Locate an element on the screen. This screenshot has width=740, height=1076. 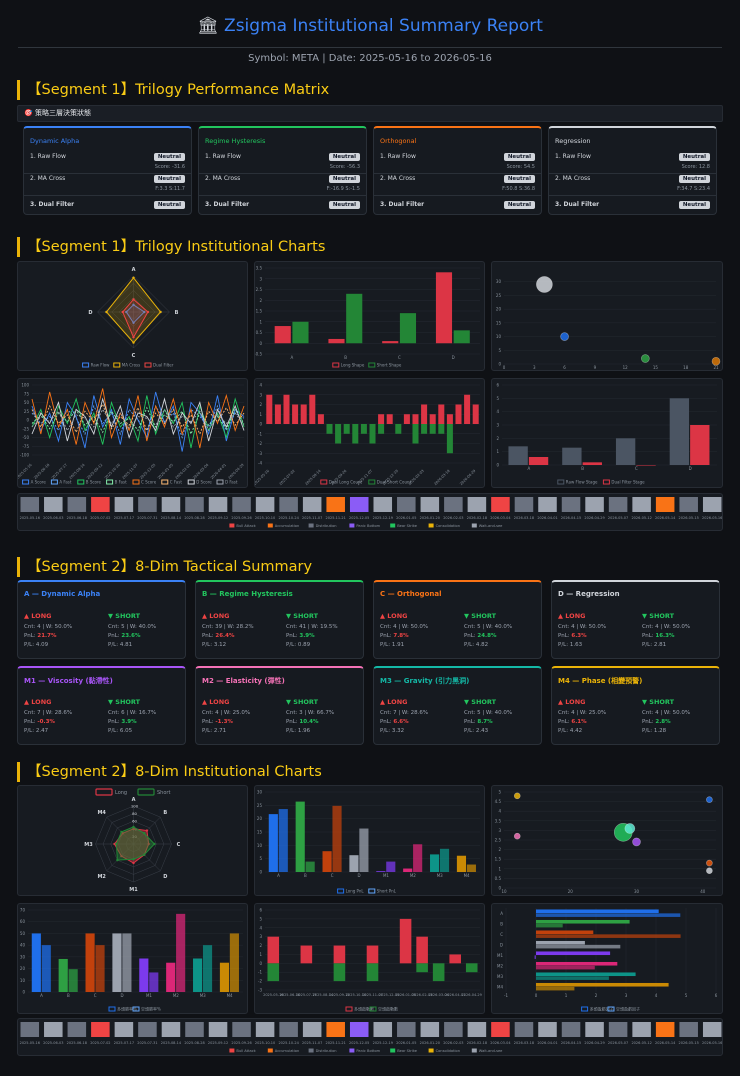
x-tick-label: 2025-10-10 is located at coordinates (265, 518).